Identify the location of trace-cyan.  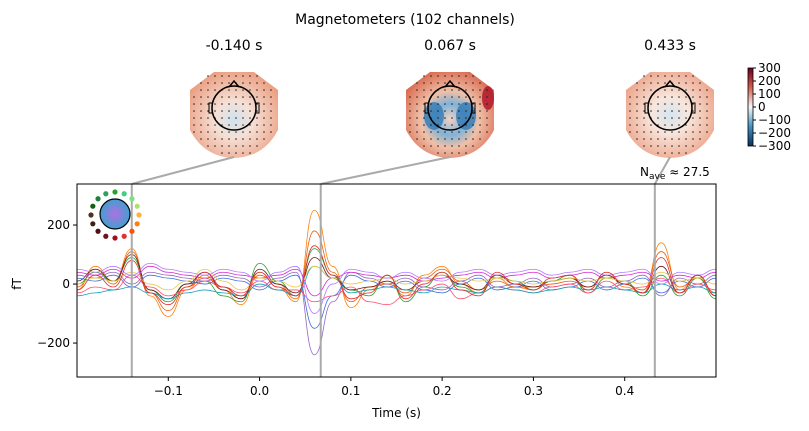
(396, 282).